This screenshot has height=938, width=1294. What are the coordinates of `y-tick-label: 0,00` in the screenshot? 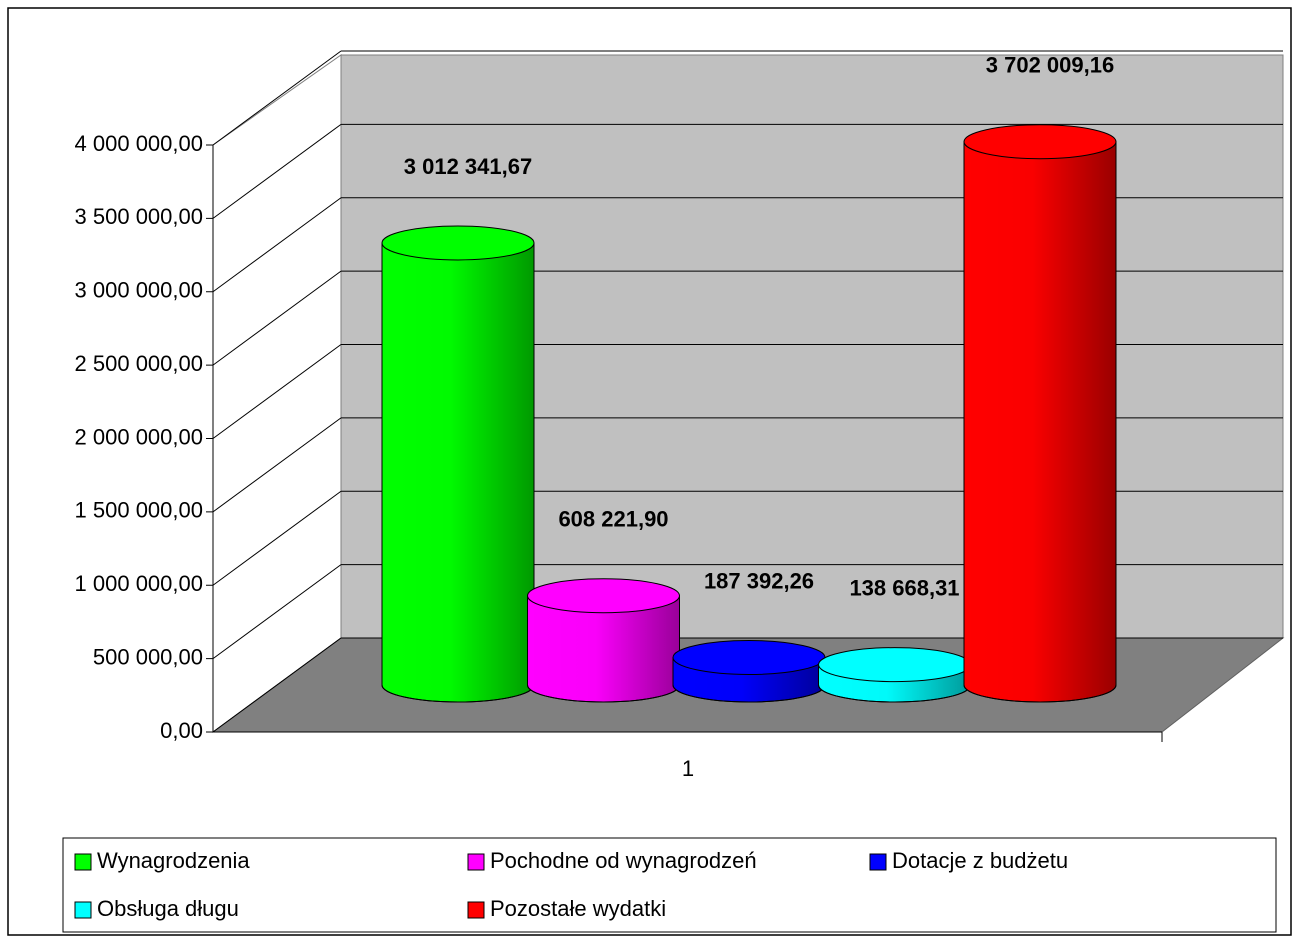 It's located at (181, 730).